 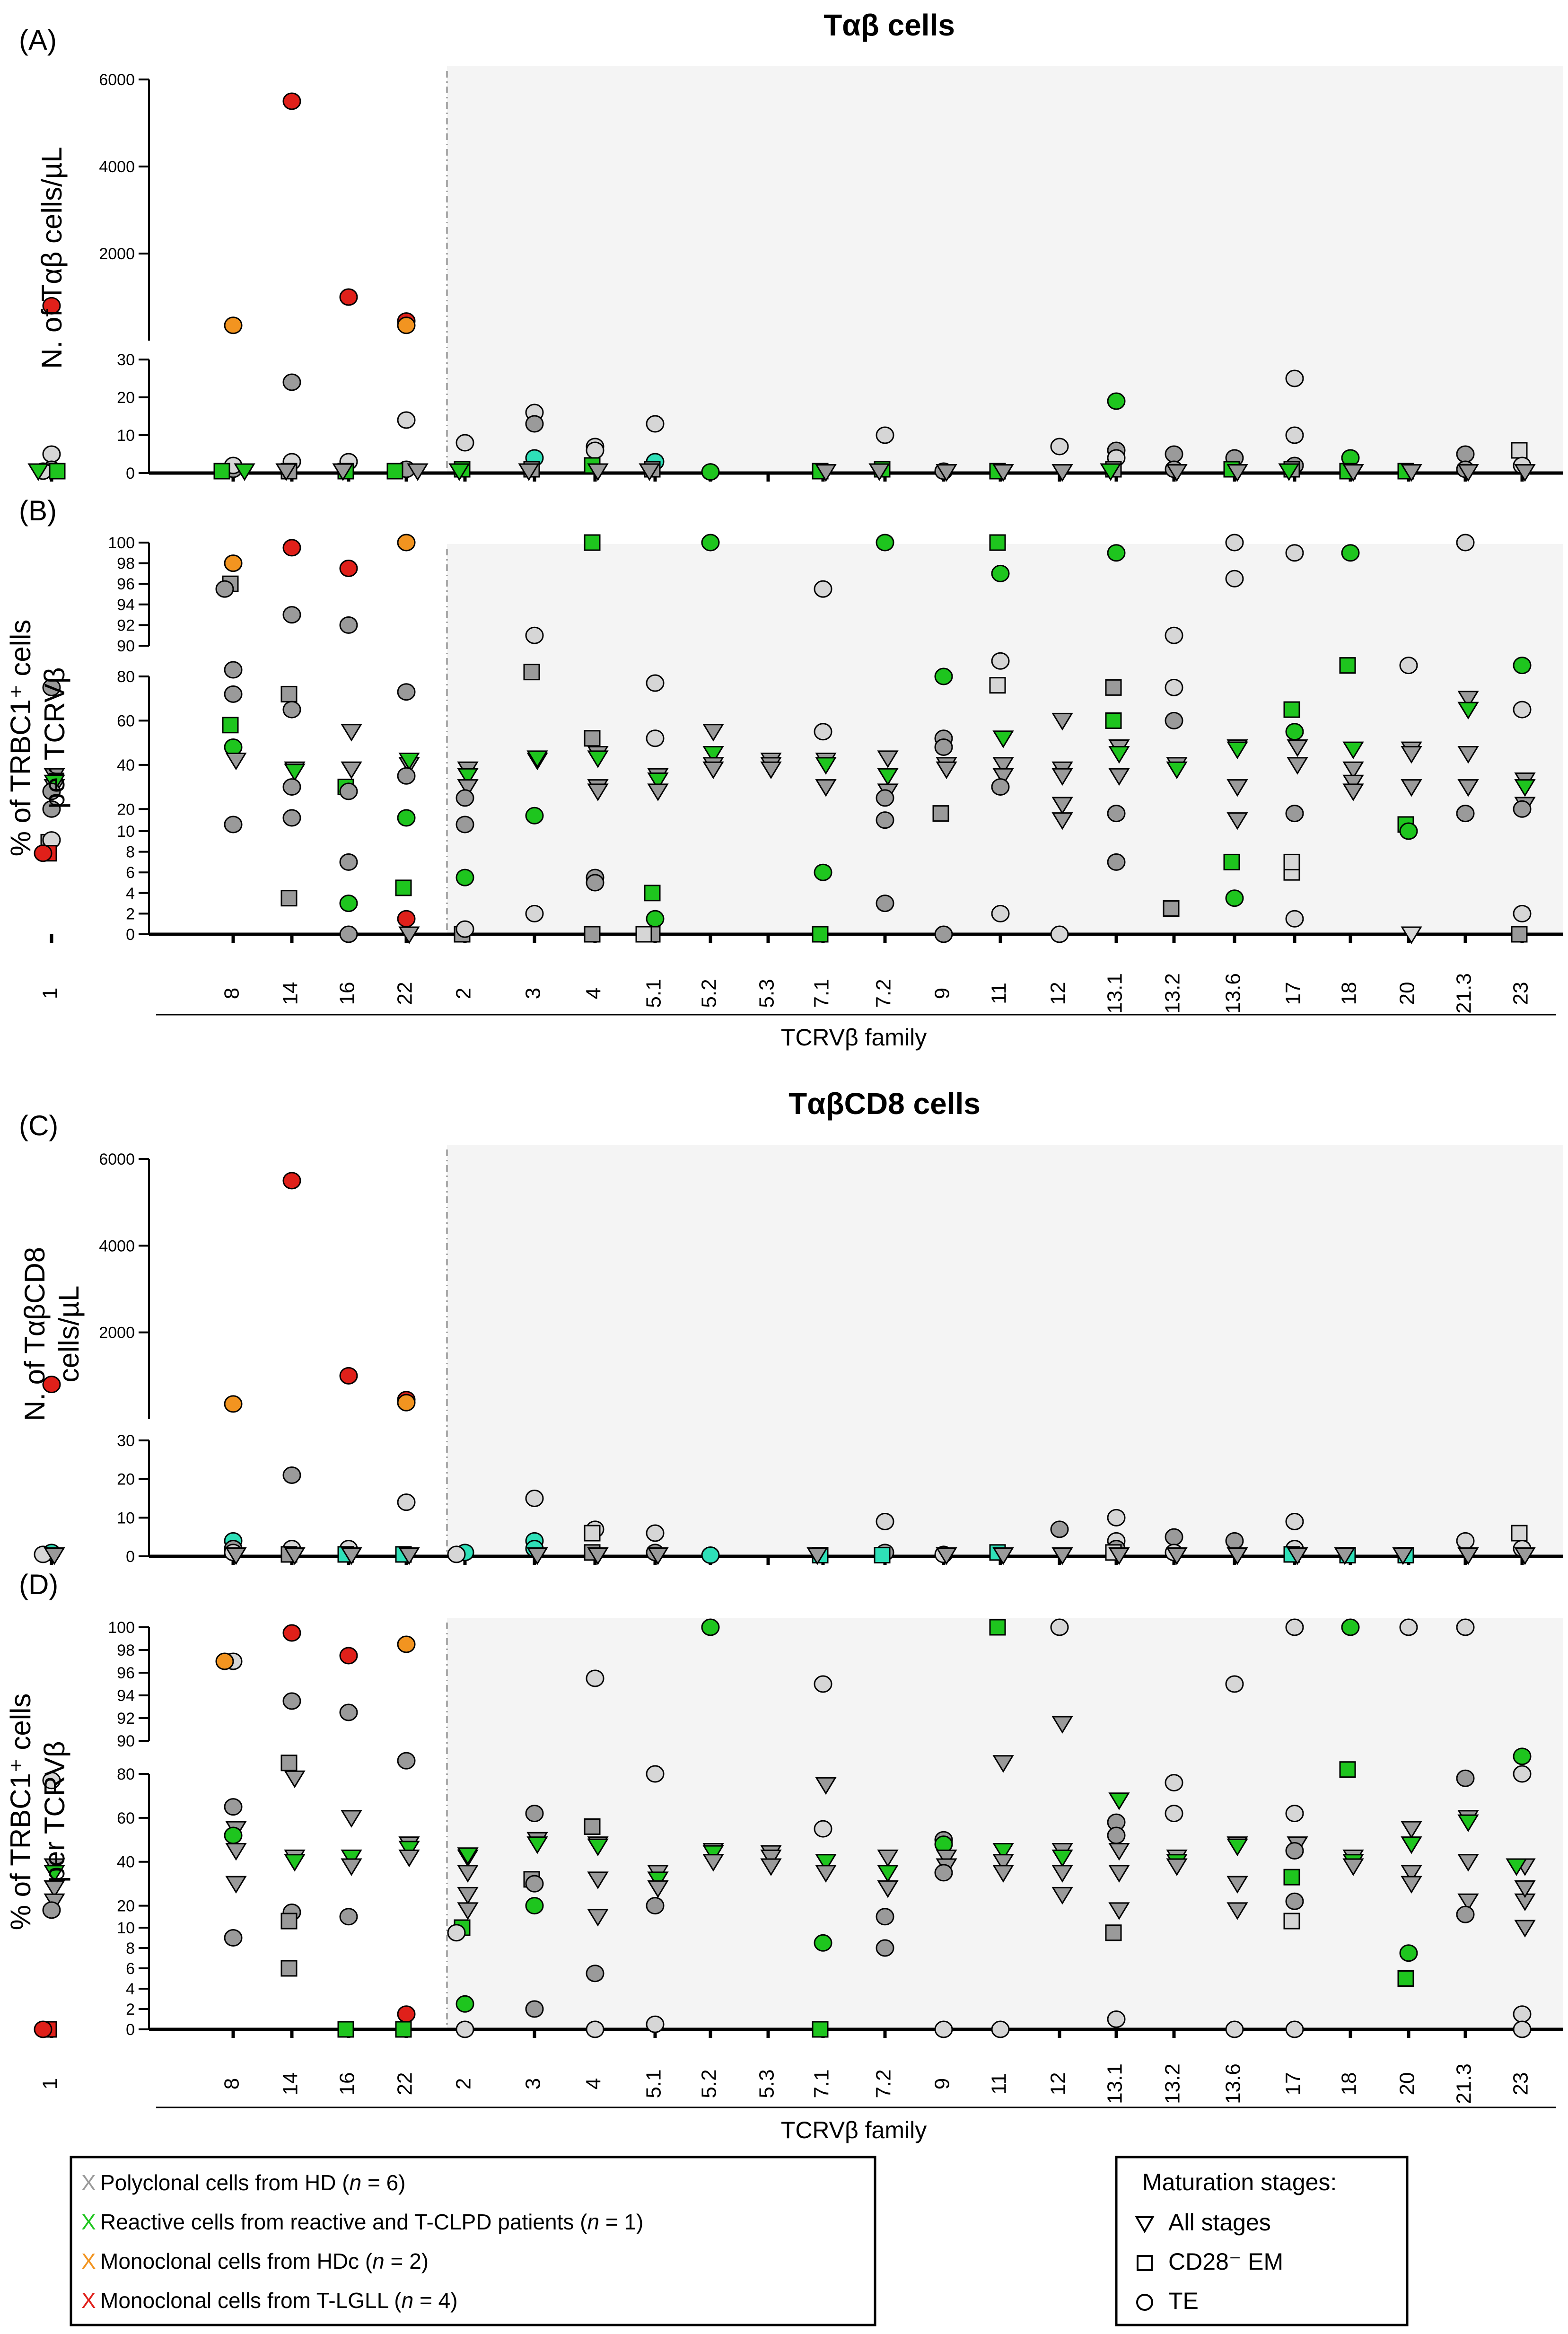 I want to click on y-tick-label: 98, so click(x=126, y=564).